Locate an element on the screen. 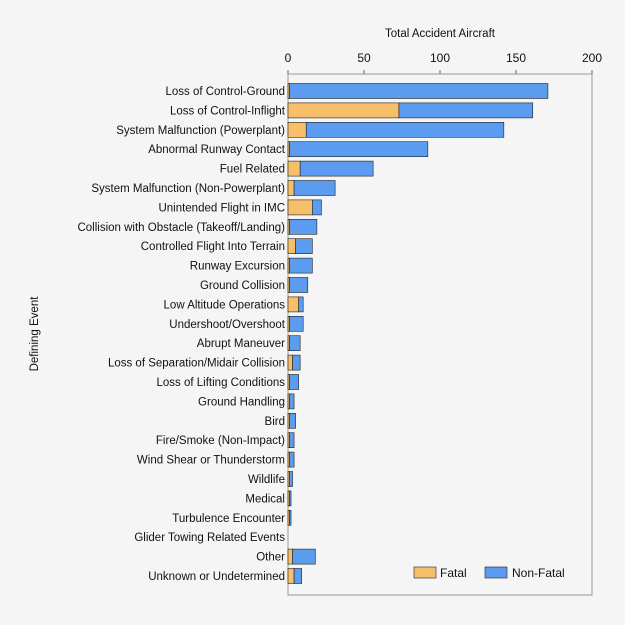  category-label: Fire/Smoke (Non-Impact) is located at coordinates (220, 441).